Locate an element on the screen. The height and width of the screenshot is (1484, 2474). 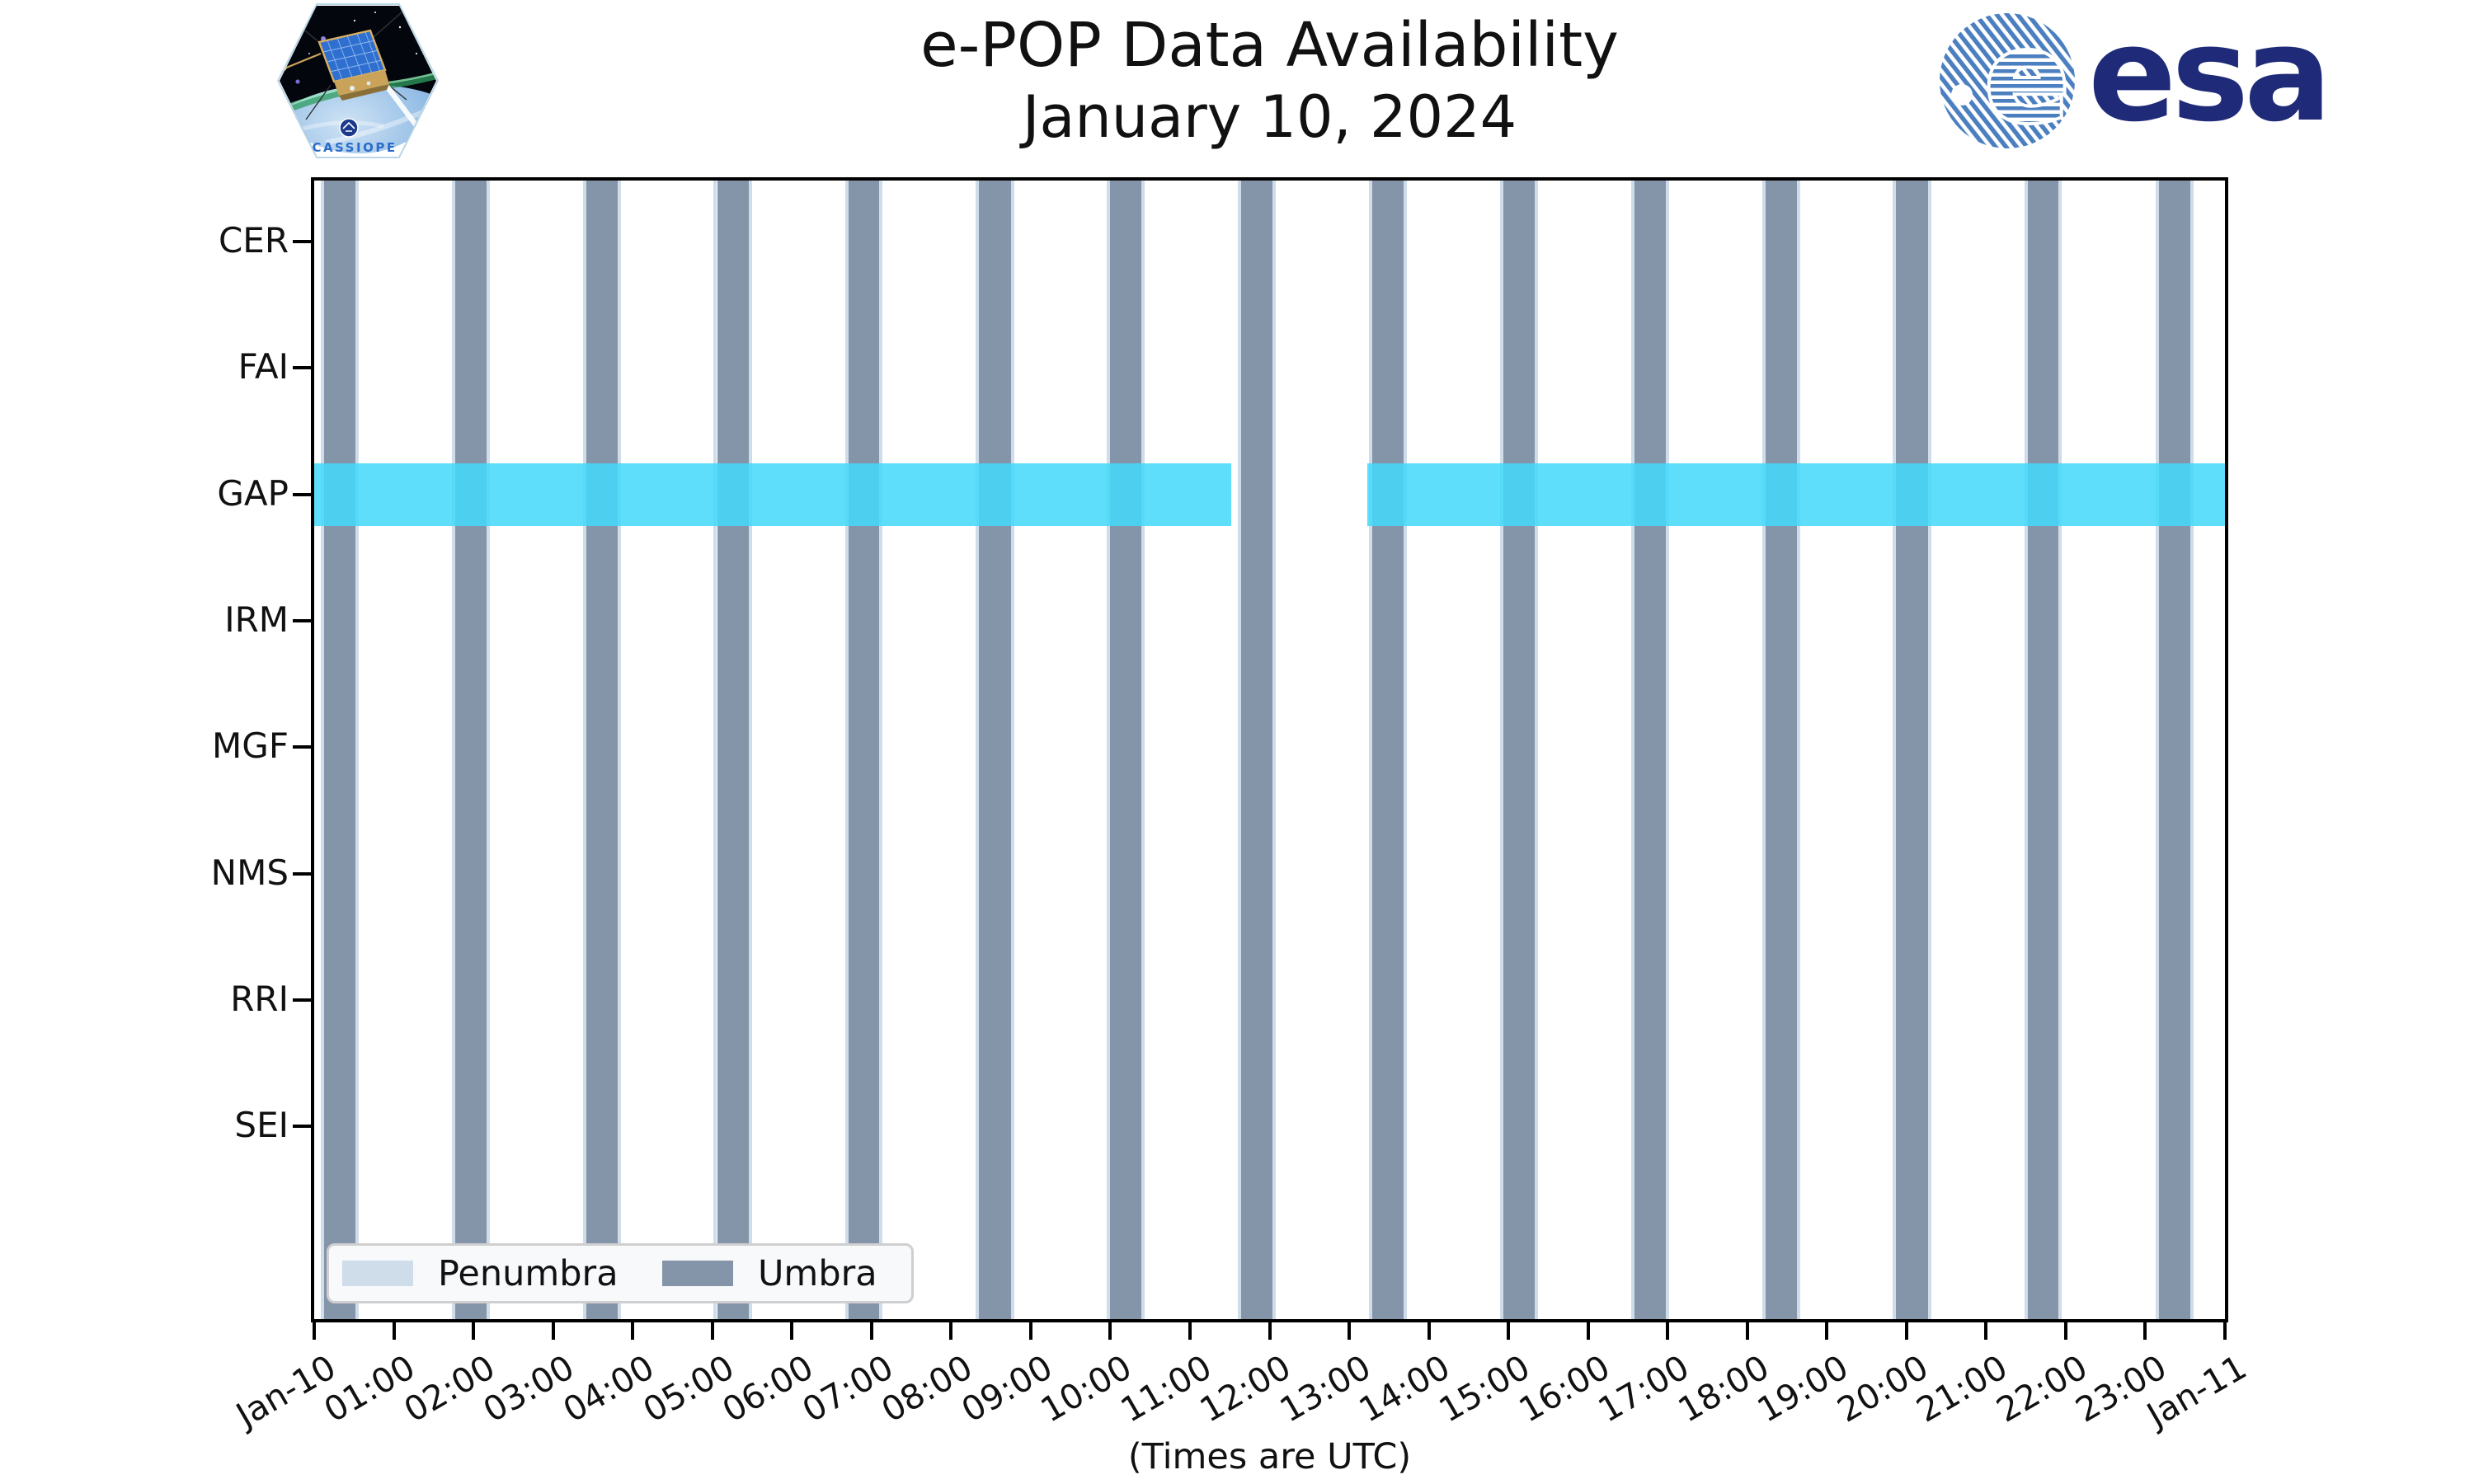
legend-entry-umbra: Umbra is located at coordinates (779, 1273).